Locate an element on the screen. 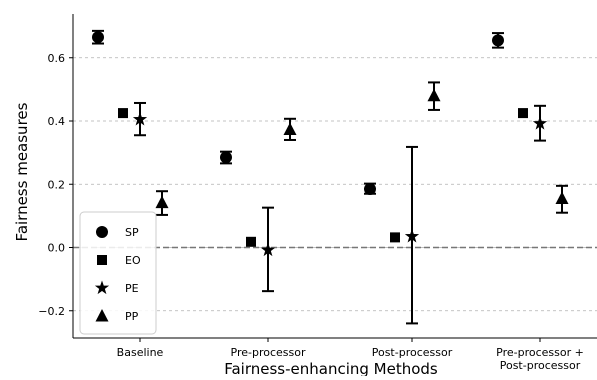  x-tick-label: Pre-processor is located at coordinates (268, 352).